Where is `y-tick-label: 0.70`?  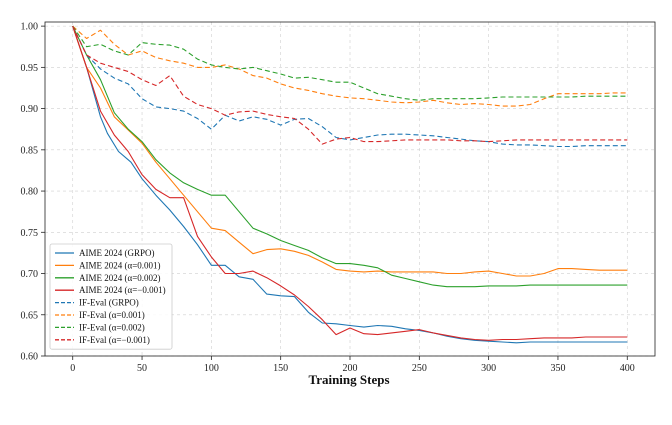 y-tick-label: 0.70 is located at coordinates (30, 274).